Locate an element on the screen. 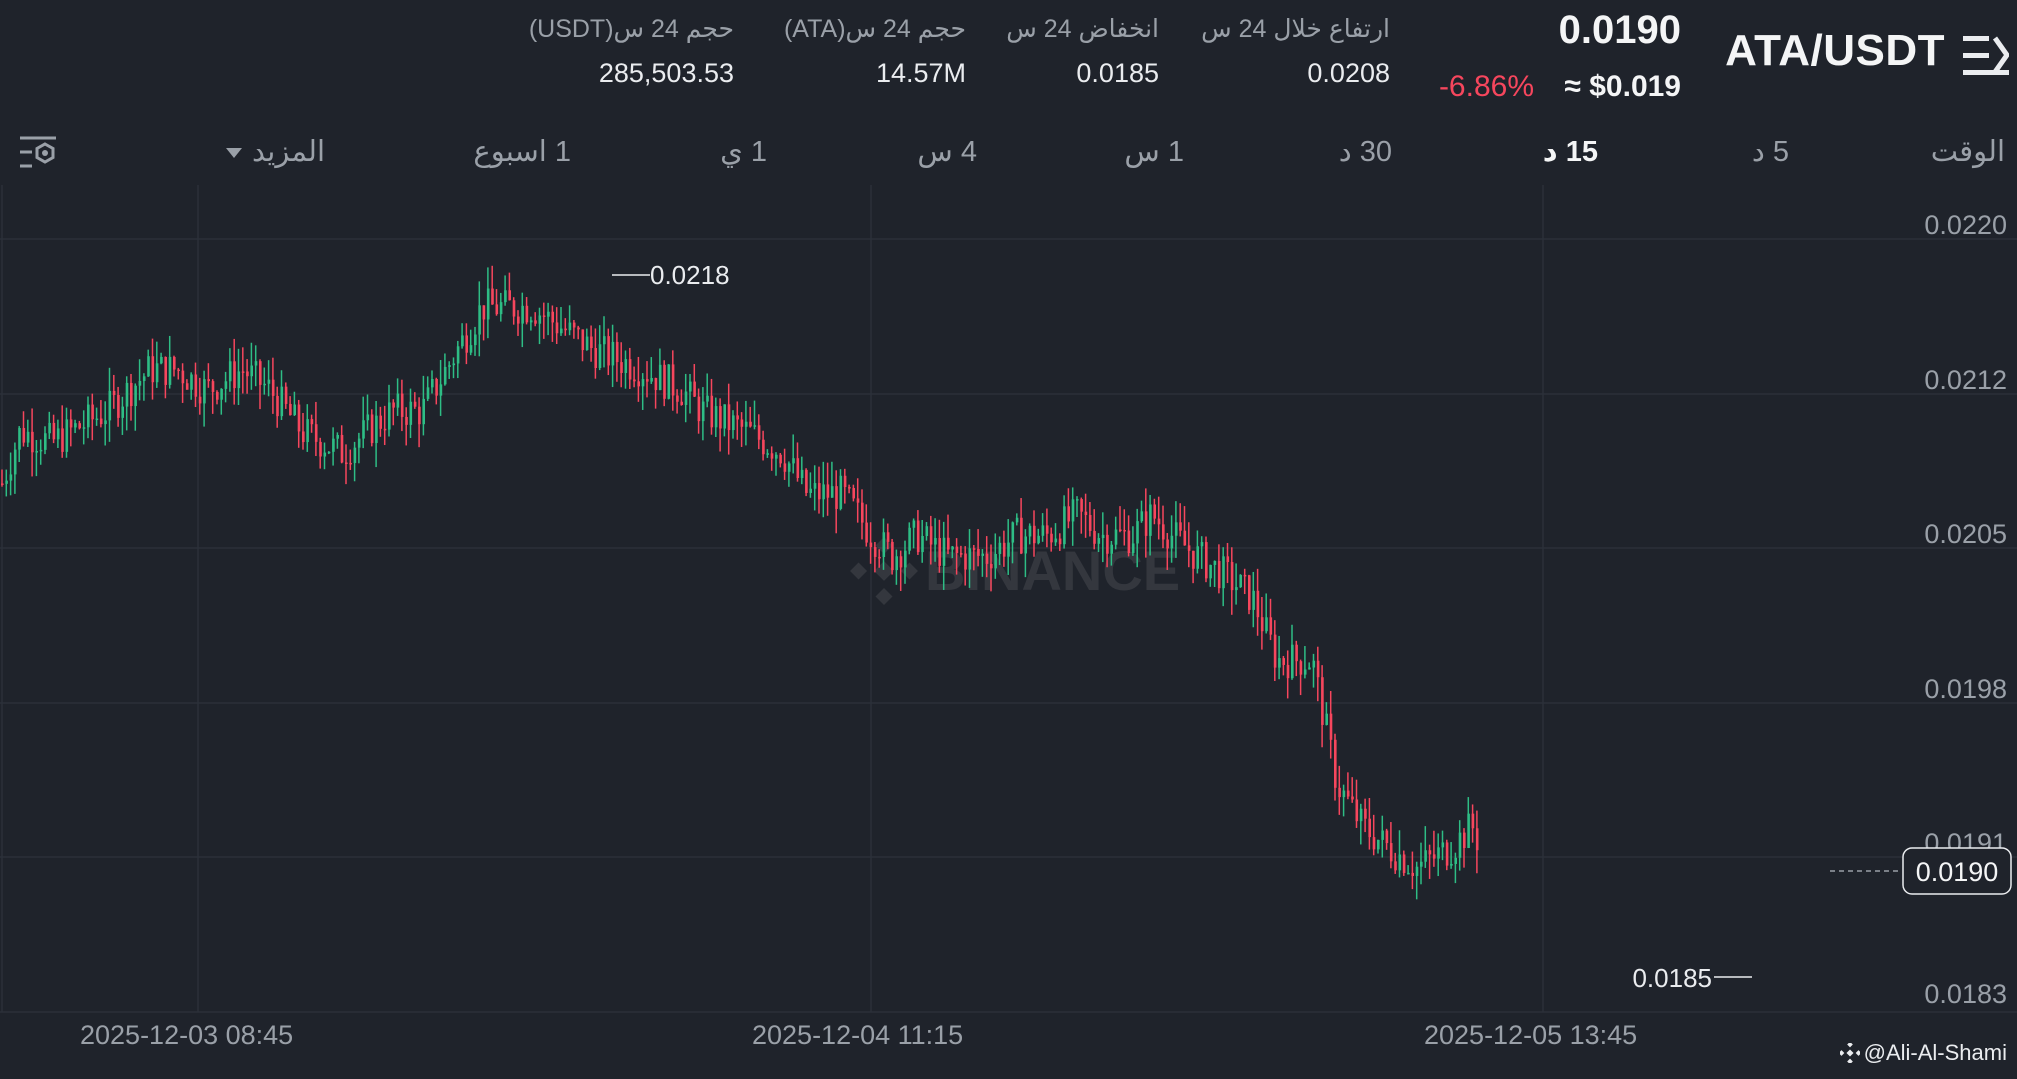  tab-30m: 30 د is located at coordinates (1365, 152).